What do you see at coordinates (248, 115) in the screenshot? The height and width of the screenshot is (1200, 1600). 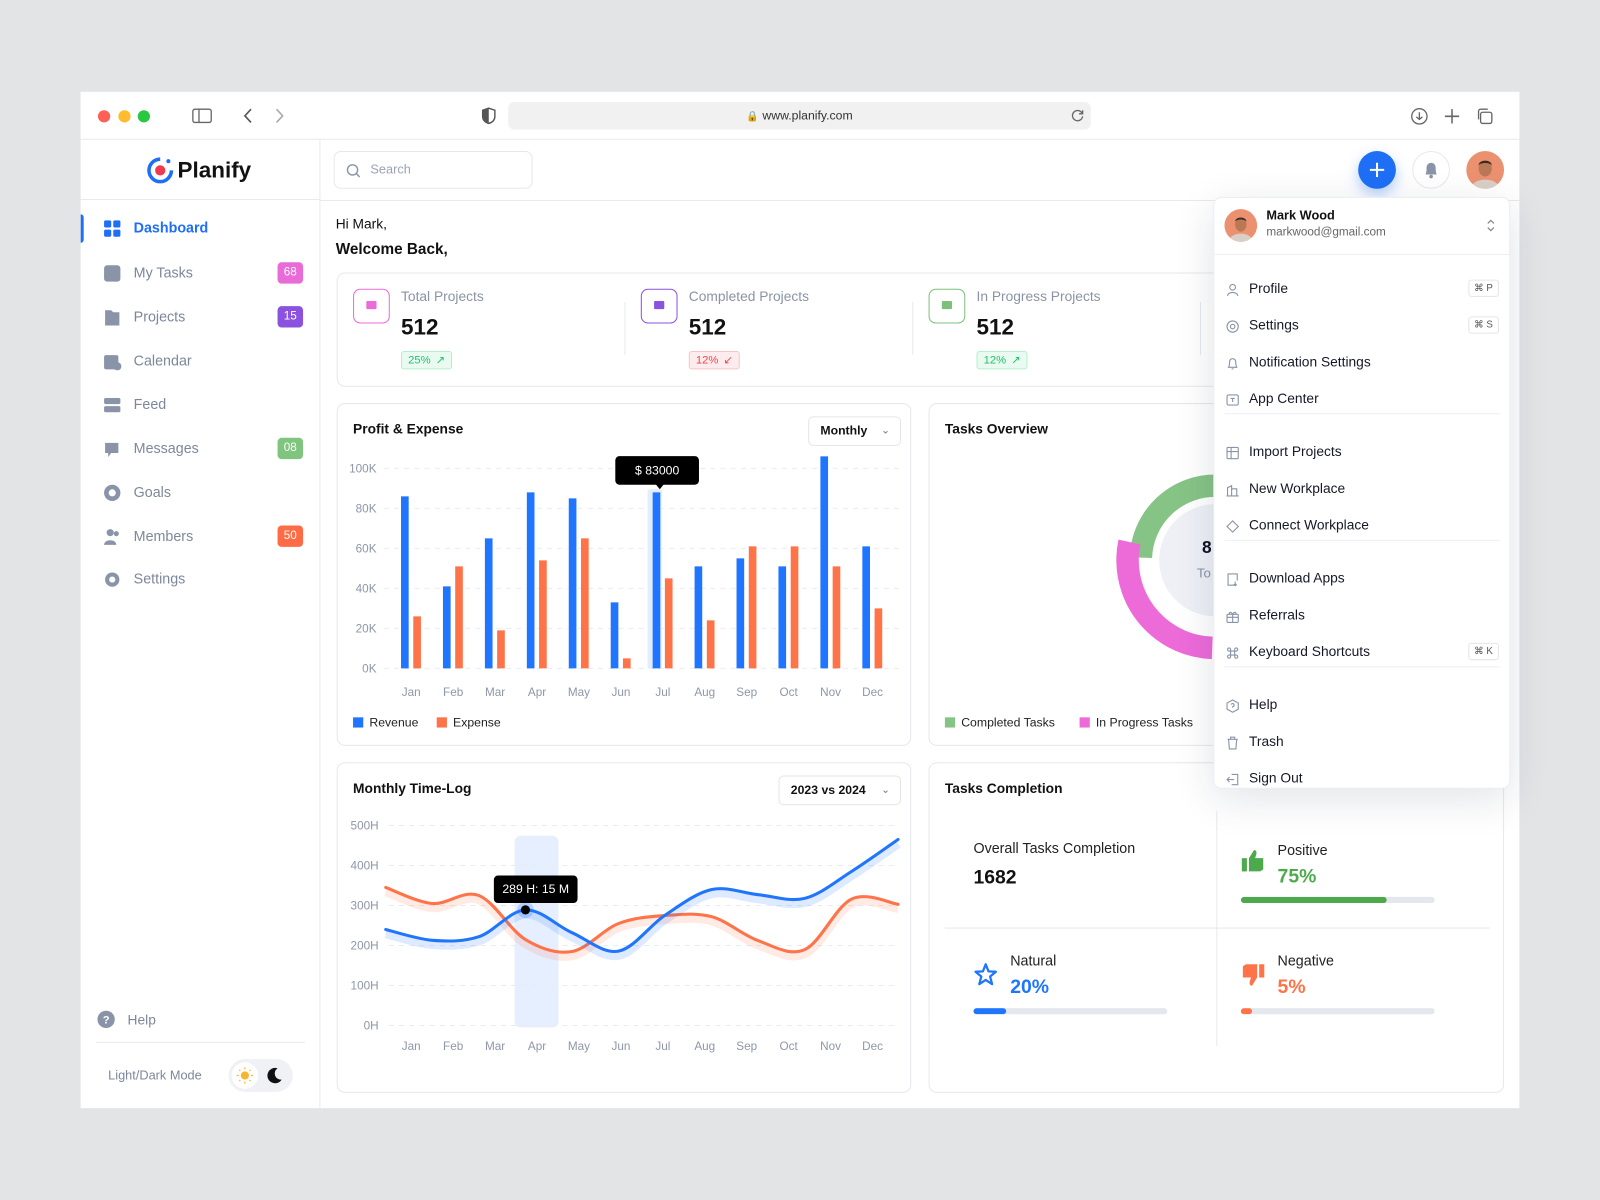 I see `back-icon` at bounding box center [248, 115].